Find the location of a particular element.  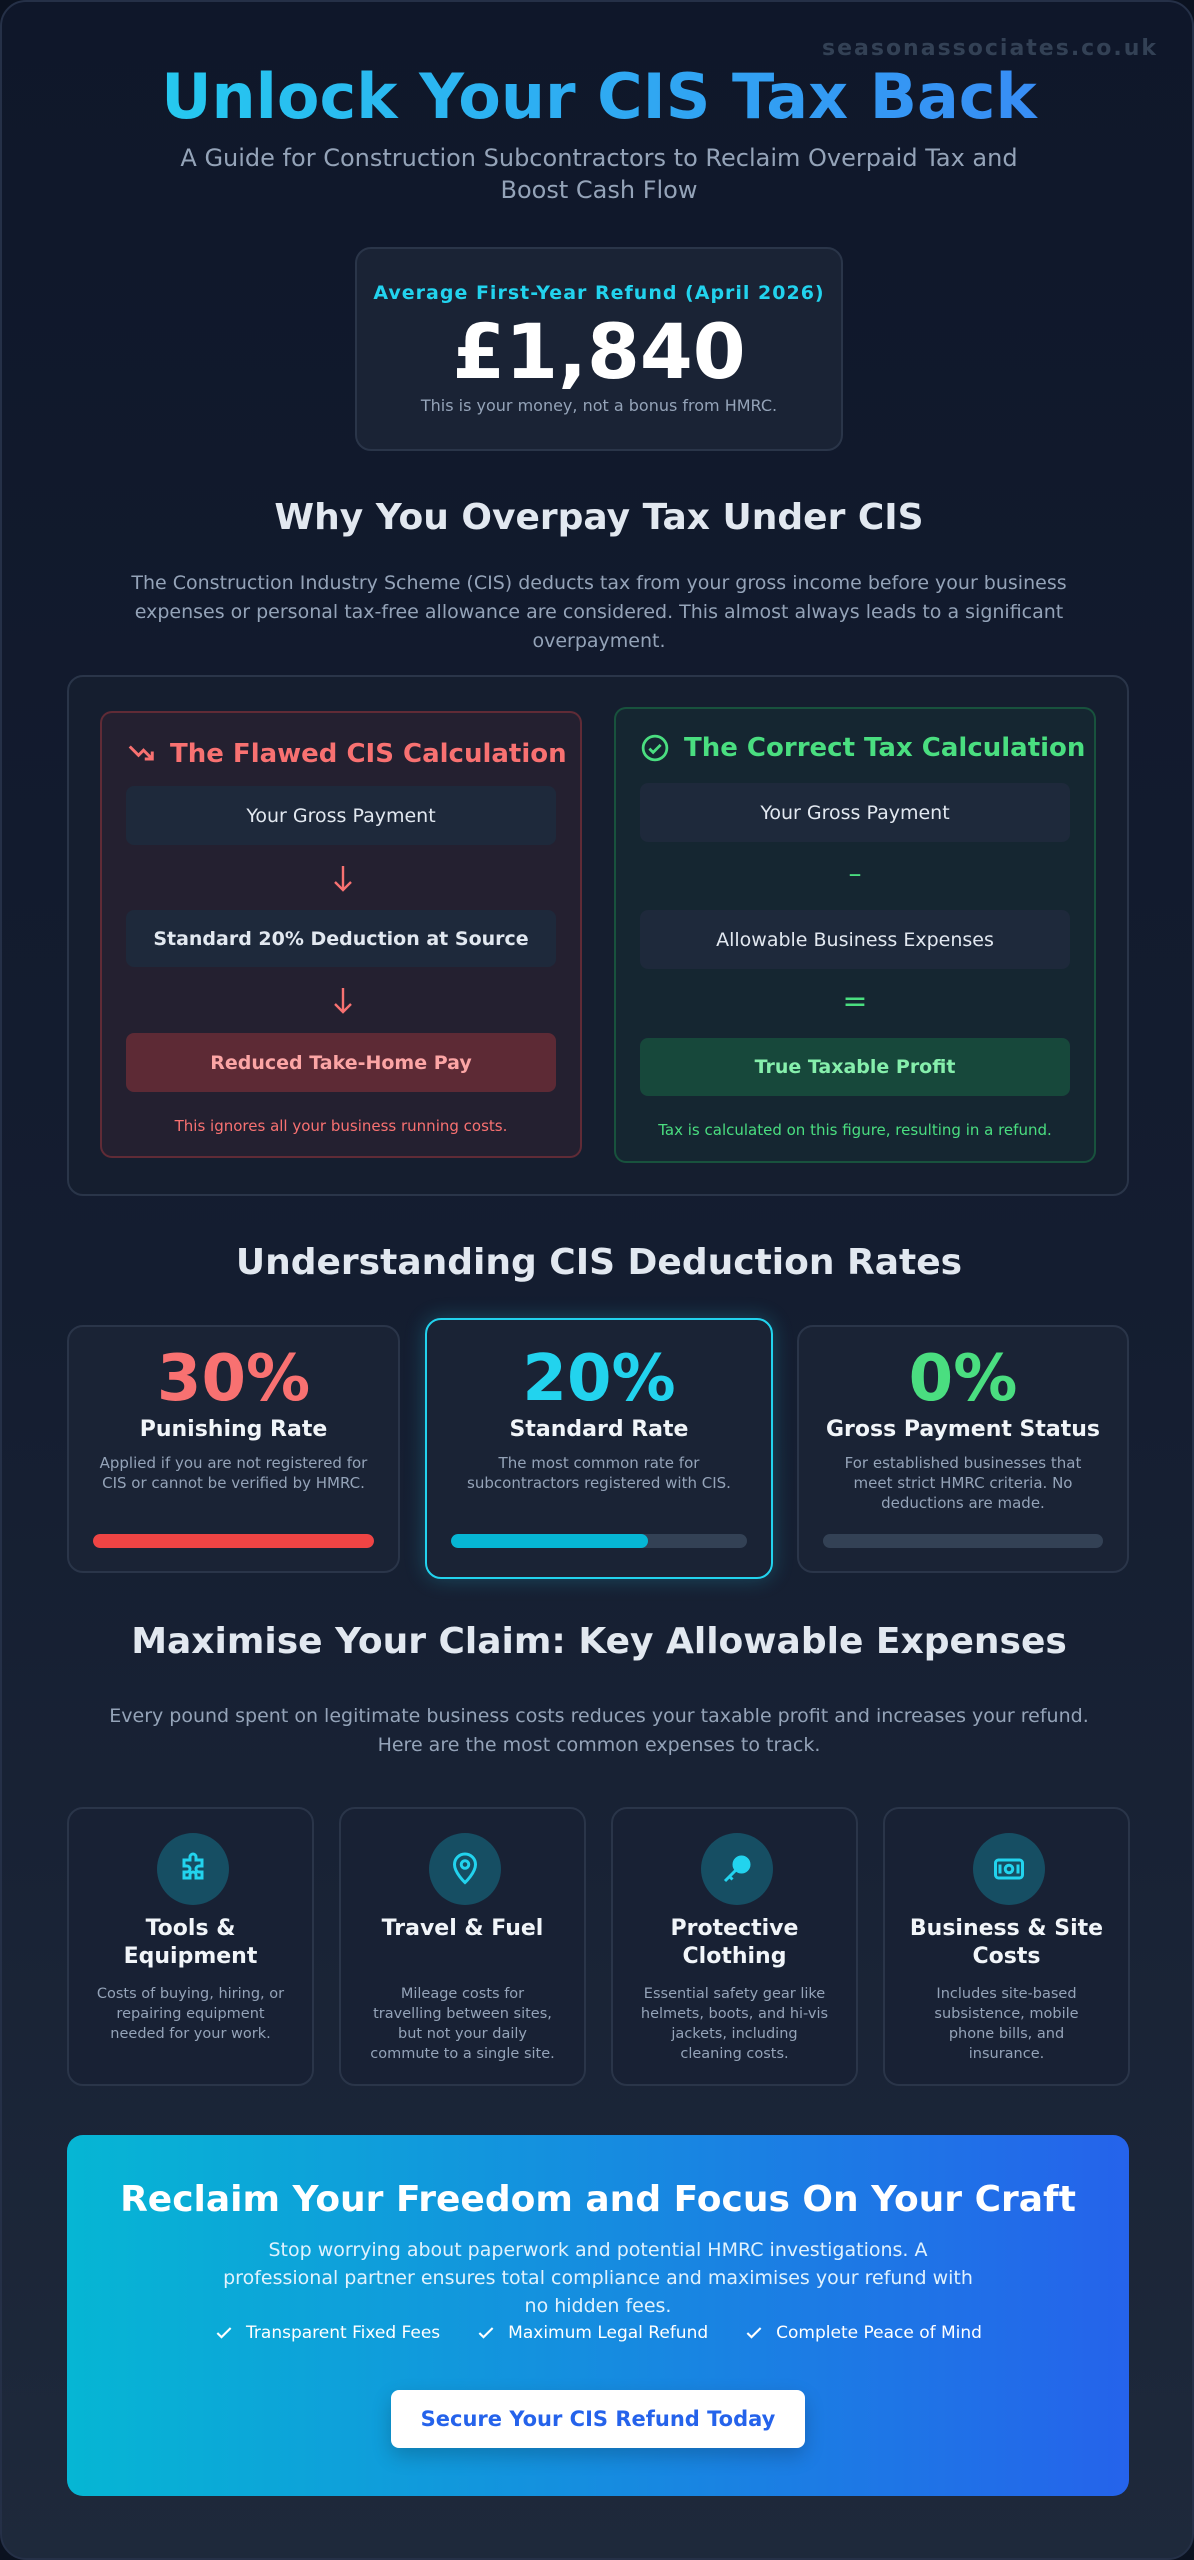

rate-name: Gross Payment Status is located at coordinates (963, 1429).